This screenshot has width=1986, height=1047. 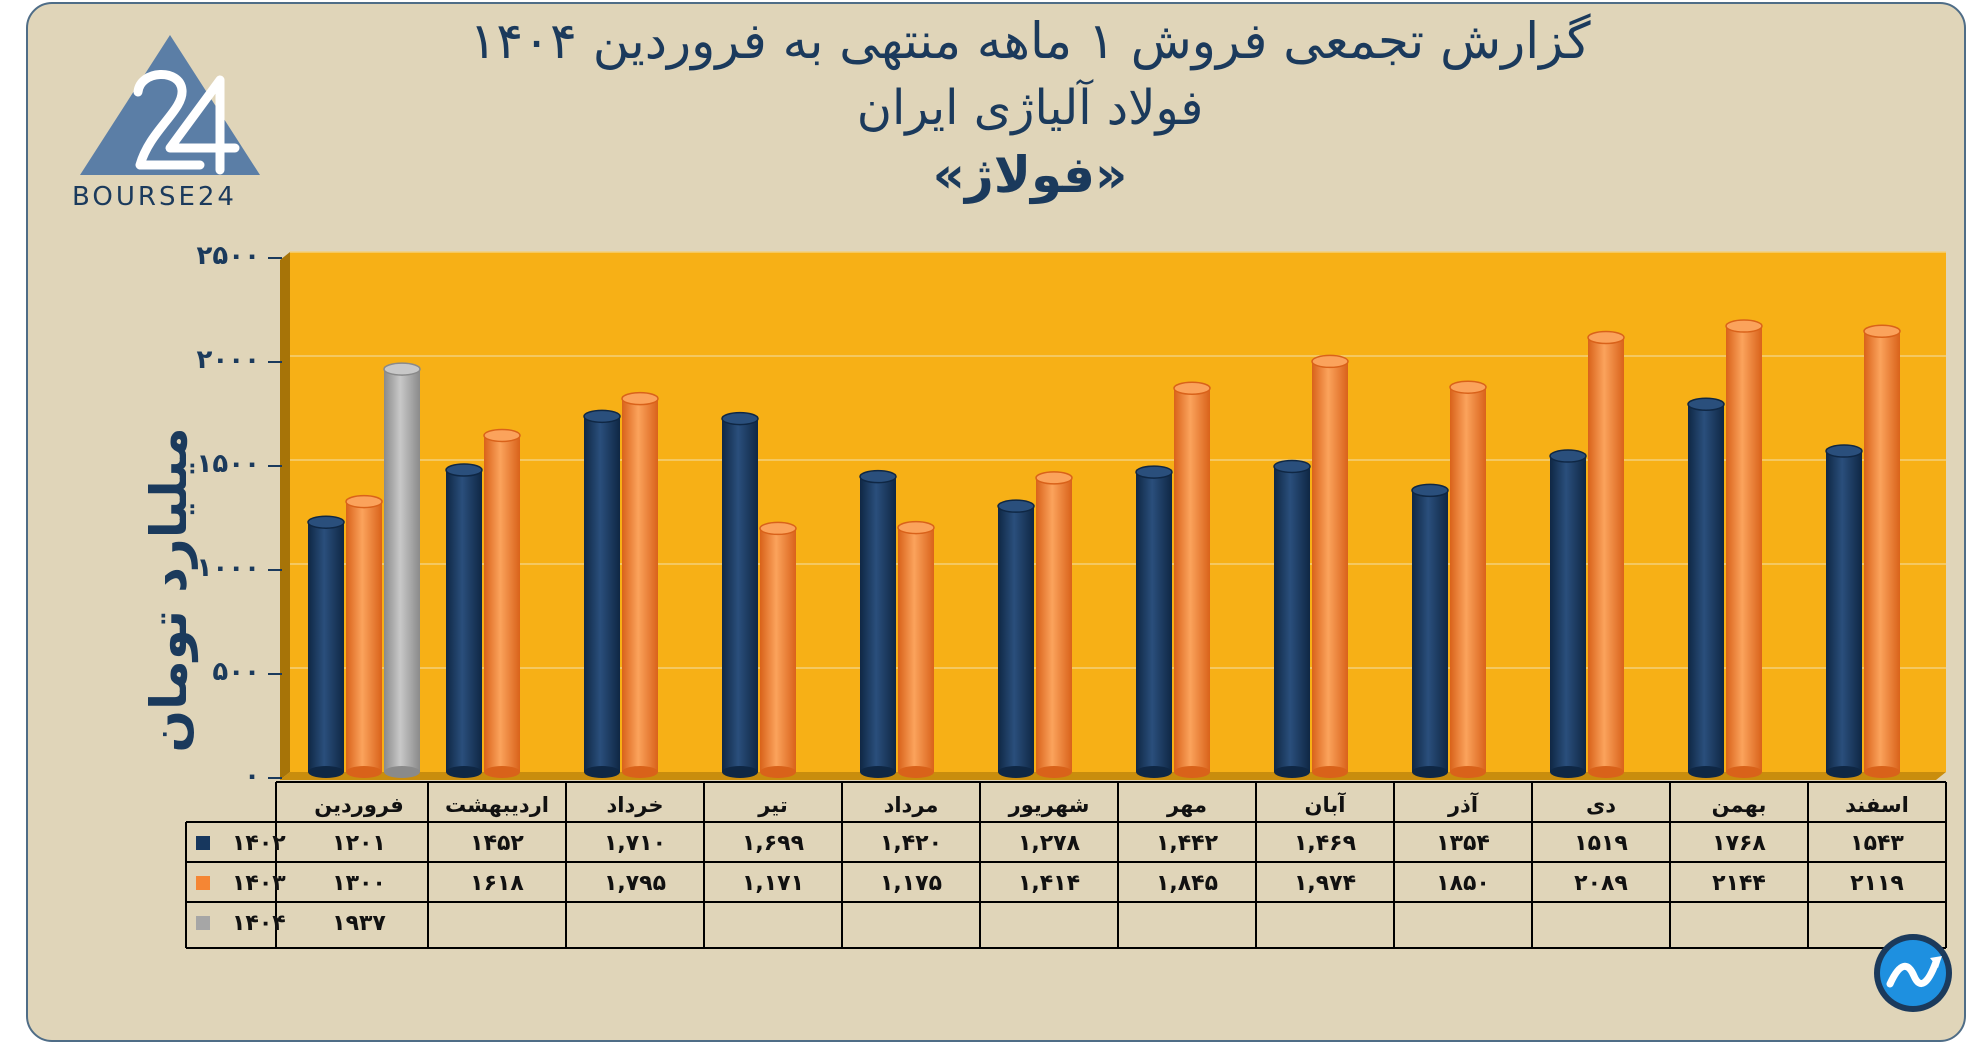 I want to click on data-label: ۱۵۱۹, so click(x=1601, y=843).